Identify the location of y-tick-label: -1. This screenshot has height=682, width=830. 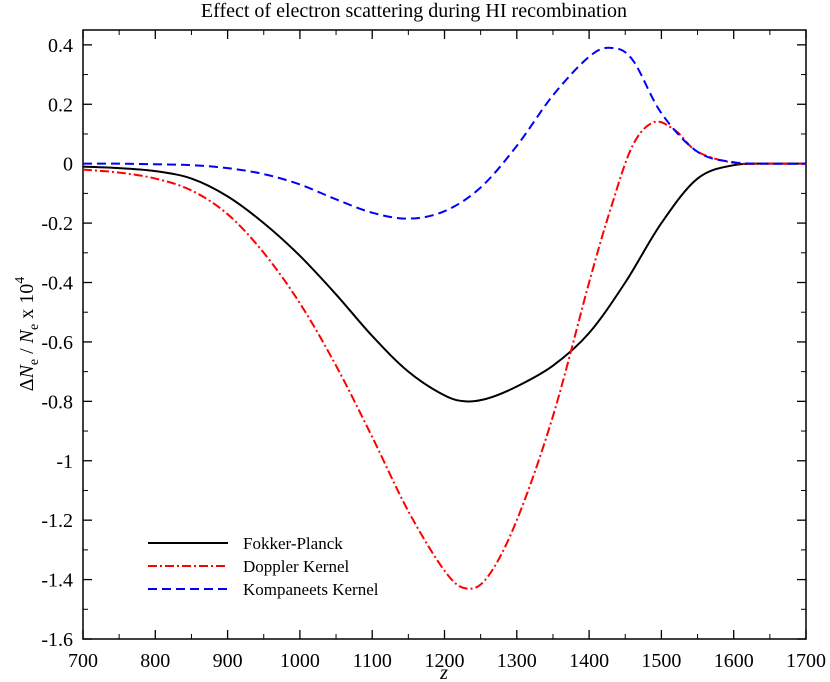
(64, 462).